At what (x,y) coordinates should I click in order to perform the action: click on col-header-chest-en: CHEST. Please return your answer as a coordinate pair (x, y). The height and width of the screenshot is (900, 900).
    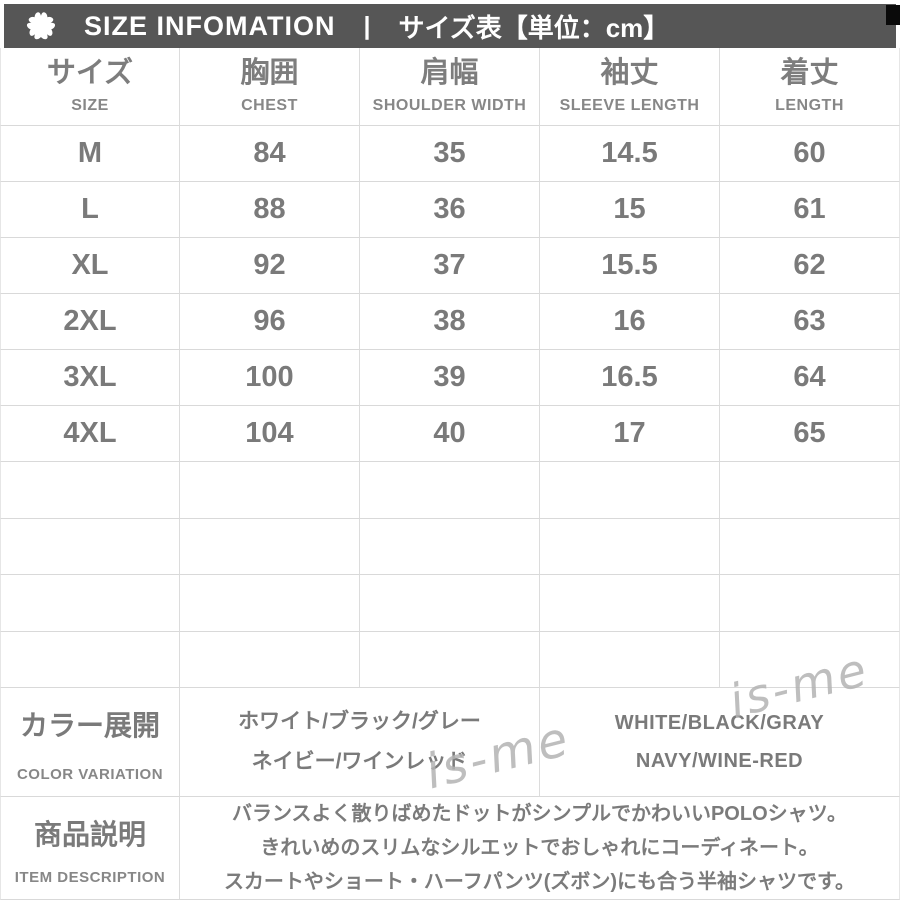
    Looking at the image, I should click on (269, 105).